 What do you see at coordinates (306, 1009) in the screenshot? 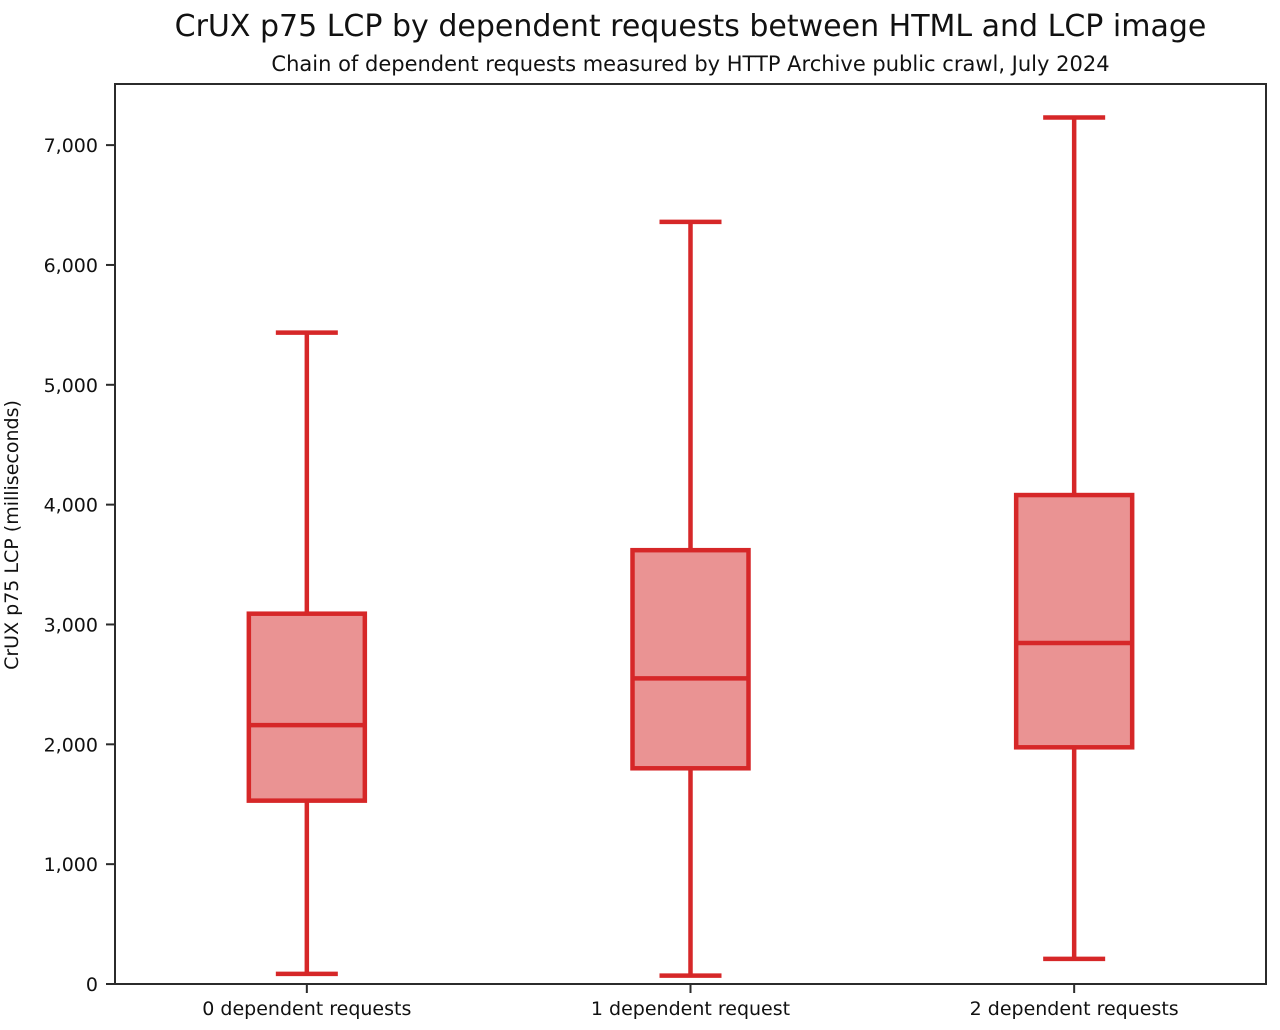
I see `x-tick-label: 0 dependent requests` at bounding box center [306, 1009].